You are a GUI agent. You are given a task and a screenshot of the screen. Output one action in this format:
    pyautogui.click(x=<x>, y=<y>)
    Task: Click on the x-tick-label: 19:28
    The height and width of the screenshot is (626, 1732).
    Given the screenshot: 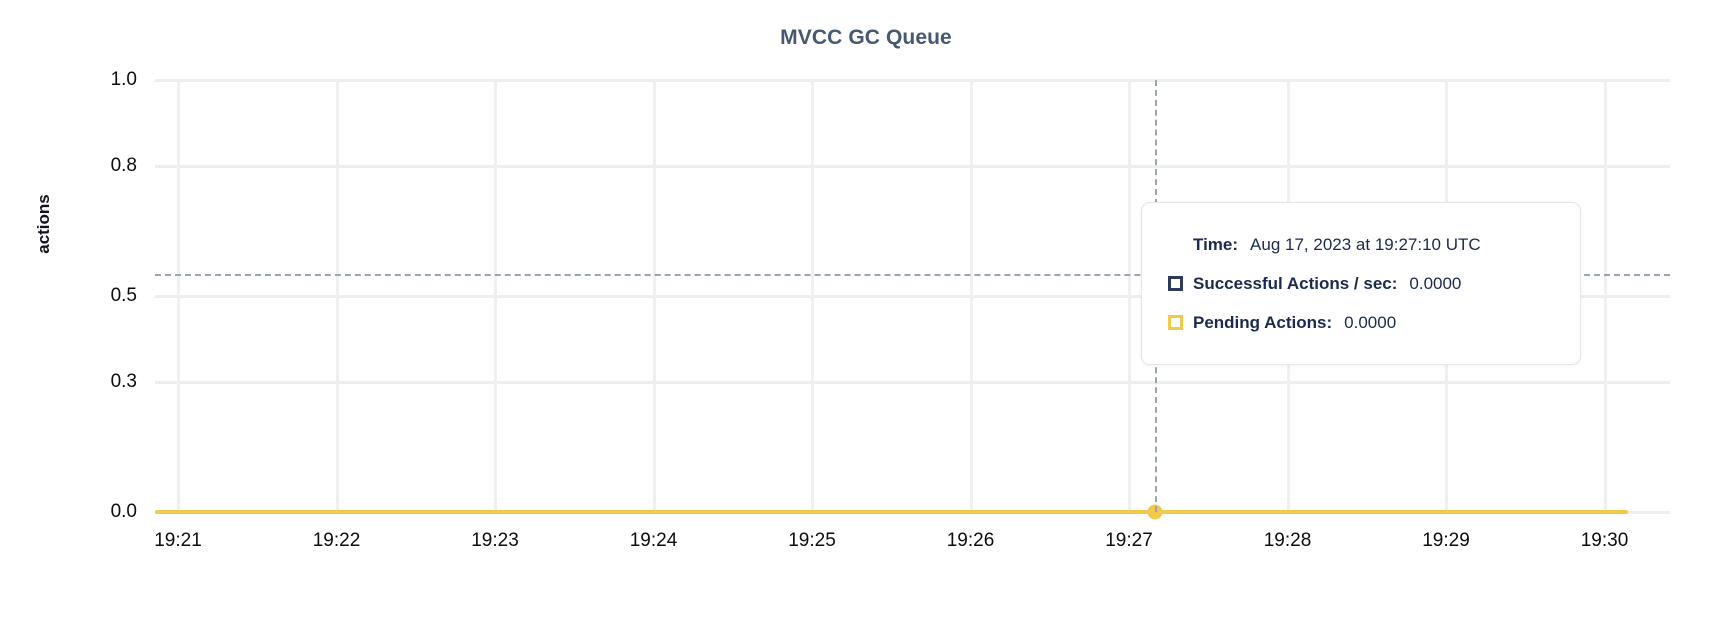 What is the action you would take?
    pyautogui.click(x=1287, y=540)
    